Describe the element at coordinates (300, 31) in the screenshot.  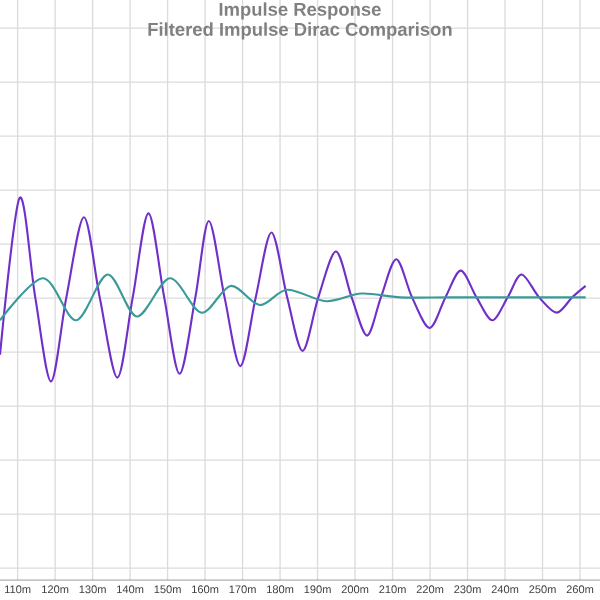
I see `chart-subtitle: Filtered Impulse Dirac Comparison` at that location.